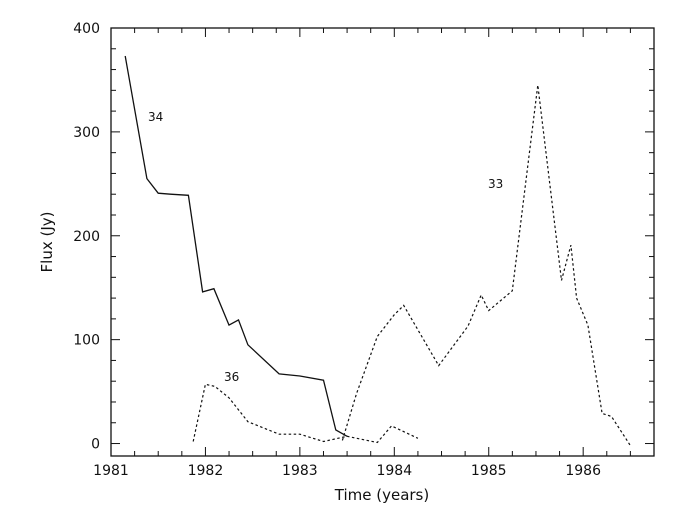 This screenshot has width=680, height=516. What do you see at coordinates (86, 341) in the screenshot?
I see `y-tick-label: 100` at bounding box center [86, 341].